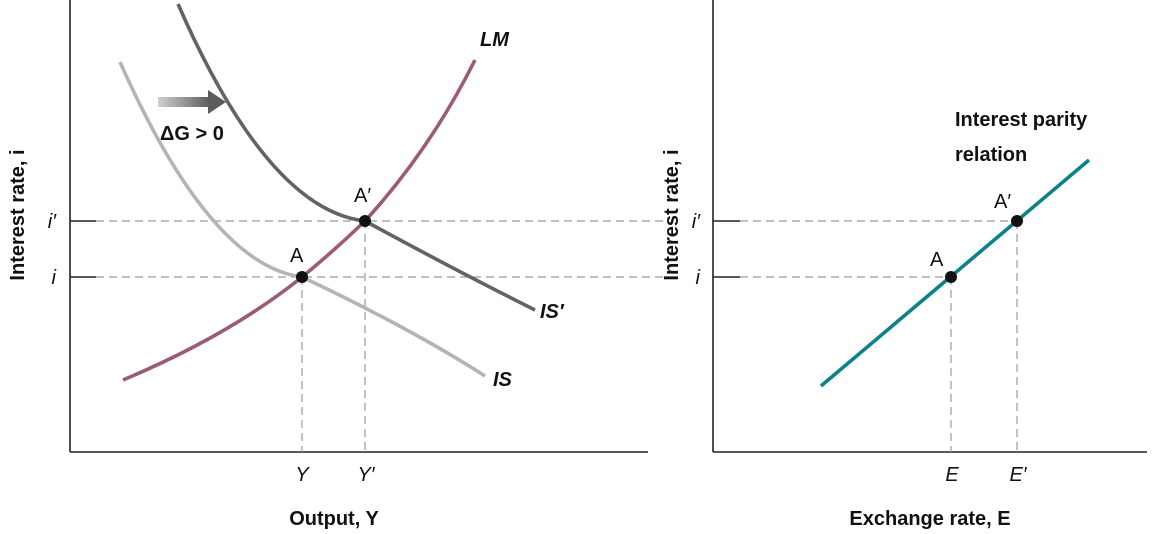 This screenshot has width=1153, height=534. I want to click on point-a-label: A, so click(297, 256).